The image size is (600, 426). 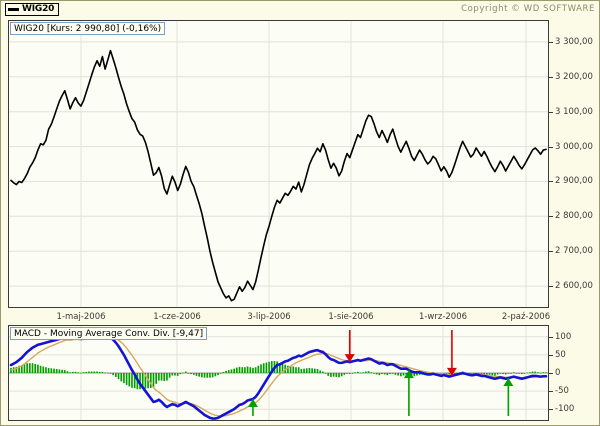 I want to click on macd-y-axis: 100 50 0 -50 -100, so click(x=574, y=373).